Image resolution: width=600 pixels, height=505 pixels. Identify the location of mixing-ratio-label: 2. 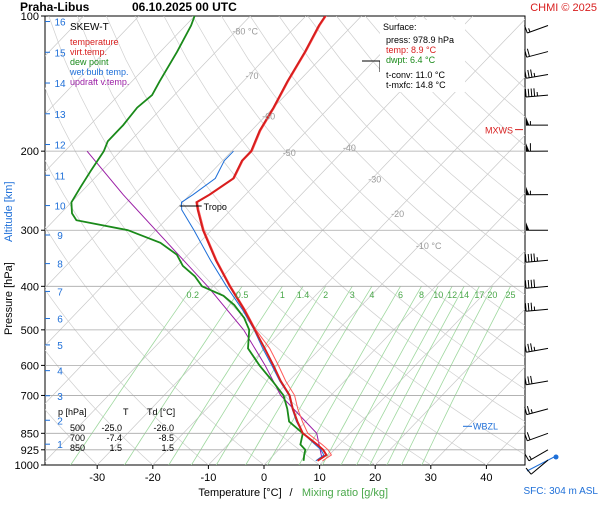
(325, 295).